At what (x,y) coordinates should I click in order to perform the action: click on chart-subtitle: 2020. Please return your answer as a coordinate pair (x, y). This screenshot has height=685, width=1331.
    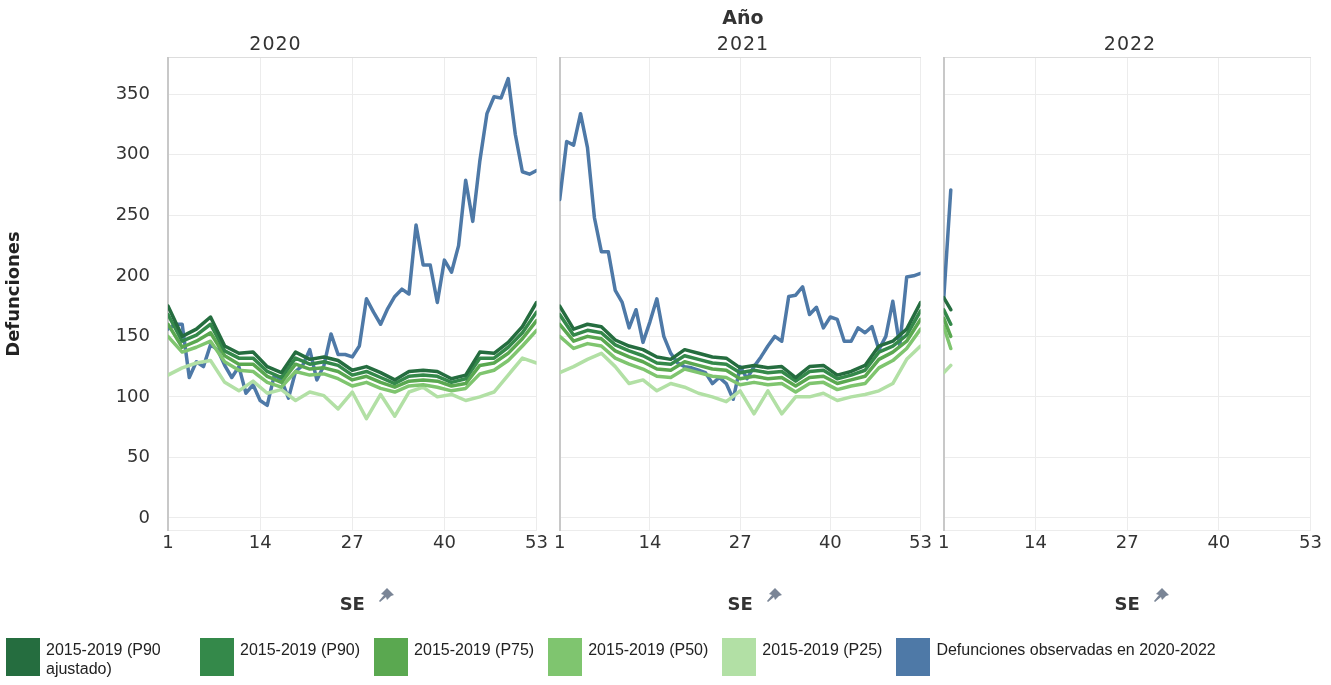
    Looking at the image, I should click on (275, 43).